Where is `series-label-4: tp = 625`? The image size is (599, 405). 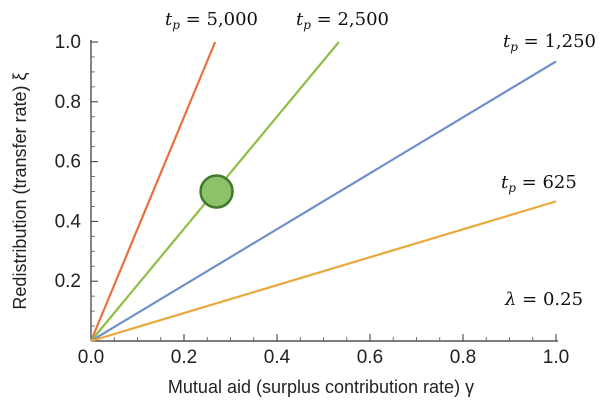
series-label-4: tp = 625 is located at coordinates (539, 183).